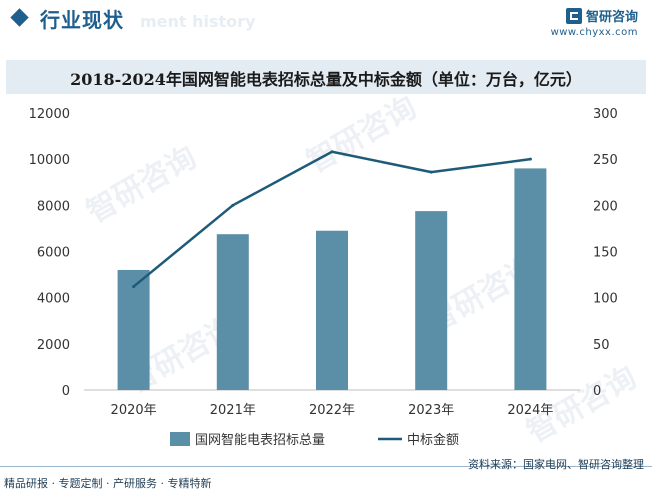 The image size is (652, 498). Describe the element at coordinates (573, 15) in the screenshot. I see `brand-logo-icon` at that location.